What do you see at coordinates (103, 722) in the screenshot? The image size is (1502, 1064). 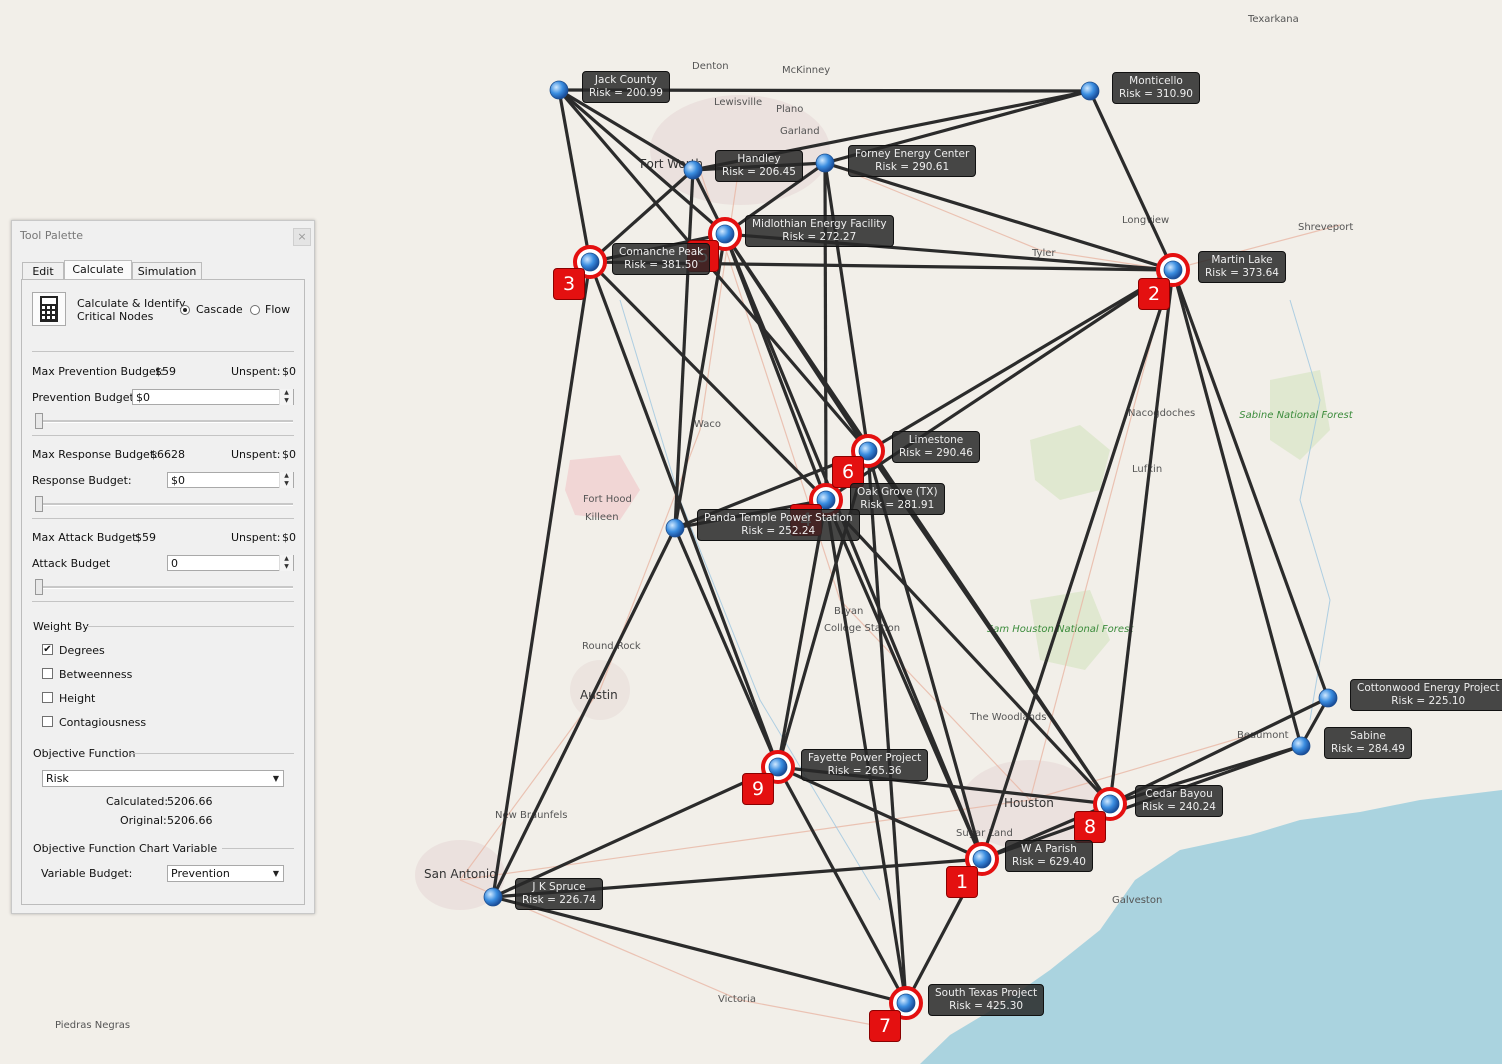 I see `contagiousness-label: Contagiousness` at bounding box center [103, 722].